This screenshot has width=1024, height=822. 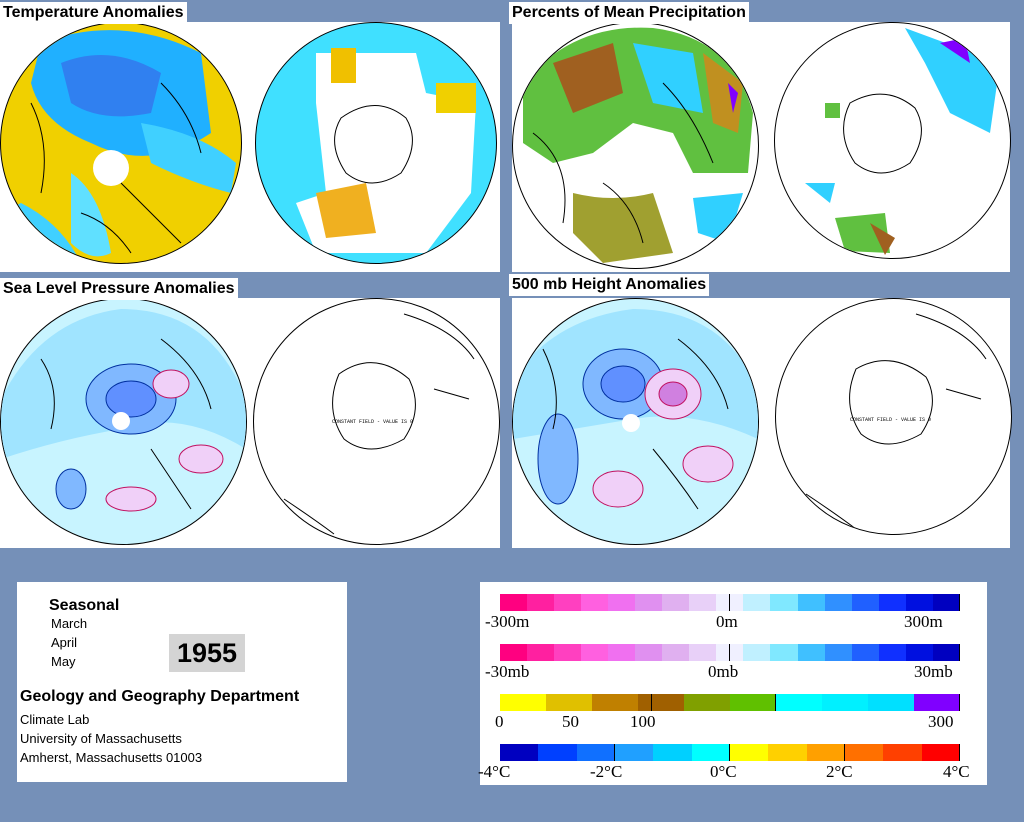 I want to click on address-line-2: University of Massachusetts, so click(x=101, y=738).